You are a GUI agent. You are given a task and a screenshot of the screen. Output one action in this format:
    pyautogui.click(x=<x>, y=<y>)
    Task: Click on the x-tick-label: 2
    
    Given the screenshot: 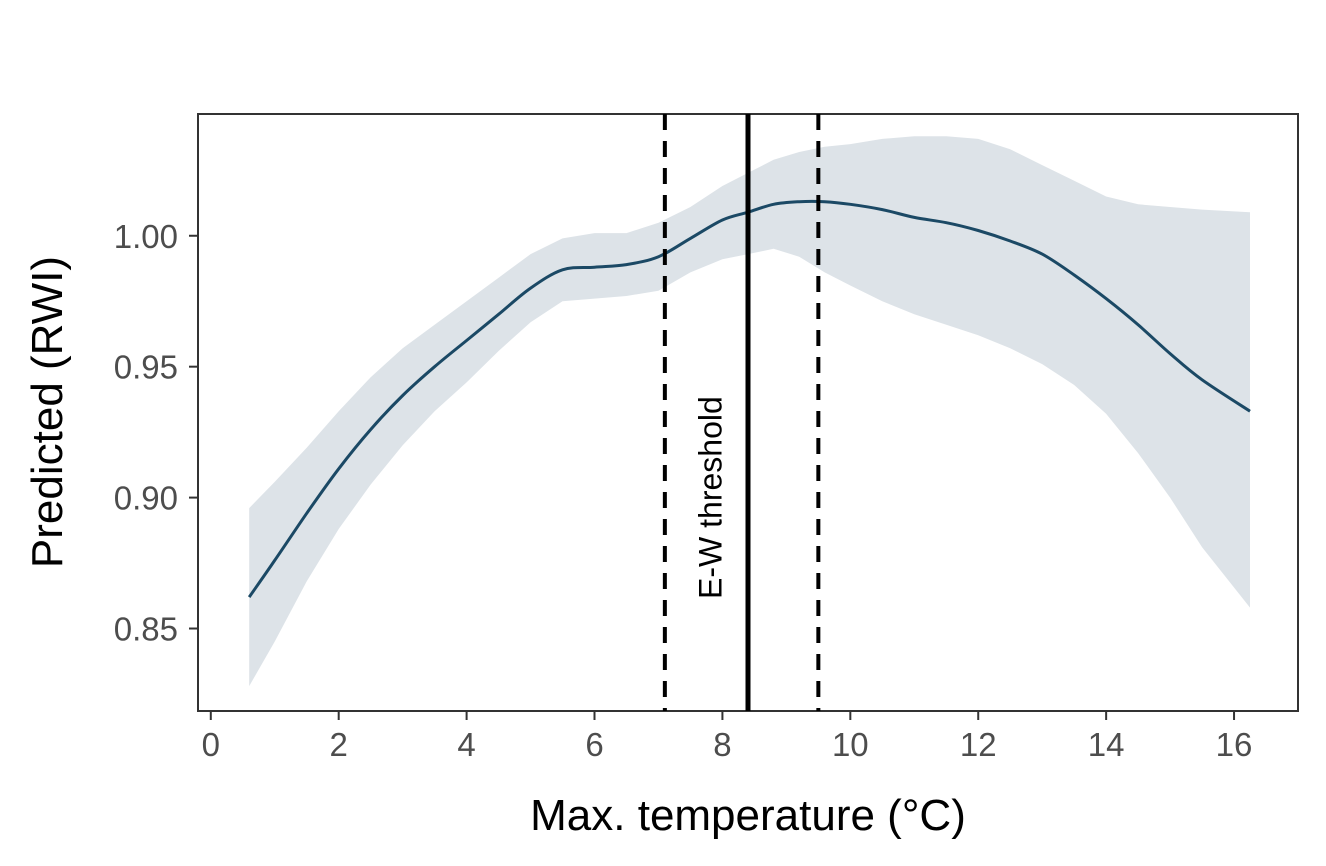 What is the action you would take?
    pyautogui.click(x=339, y=744)
    